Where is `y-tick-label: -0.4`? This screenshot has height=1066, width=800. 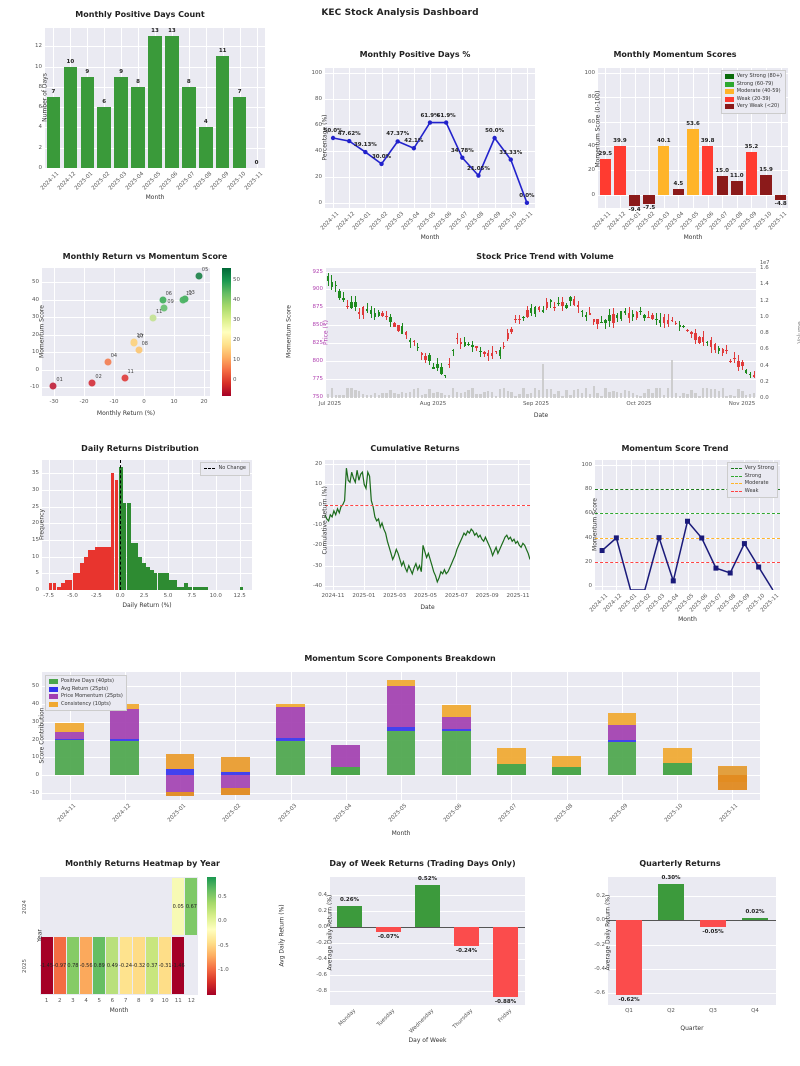
y-tick-label: -0.4 is located at coordinates (599, 968).